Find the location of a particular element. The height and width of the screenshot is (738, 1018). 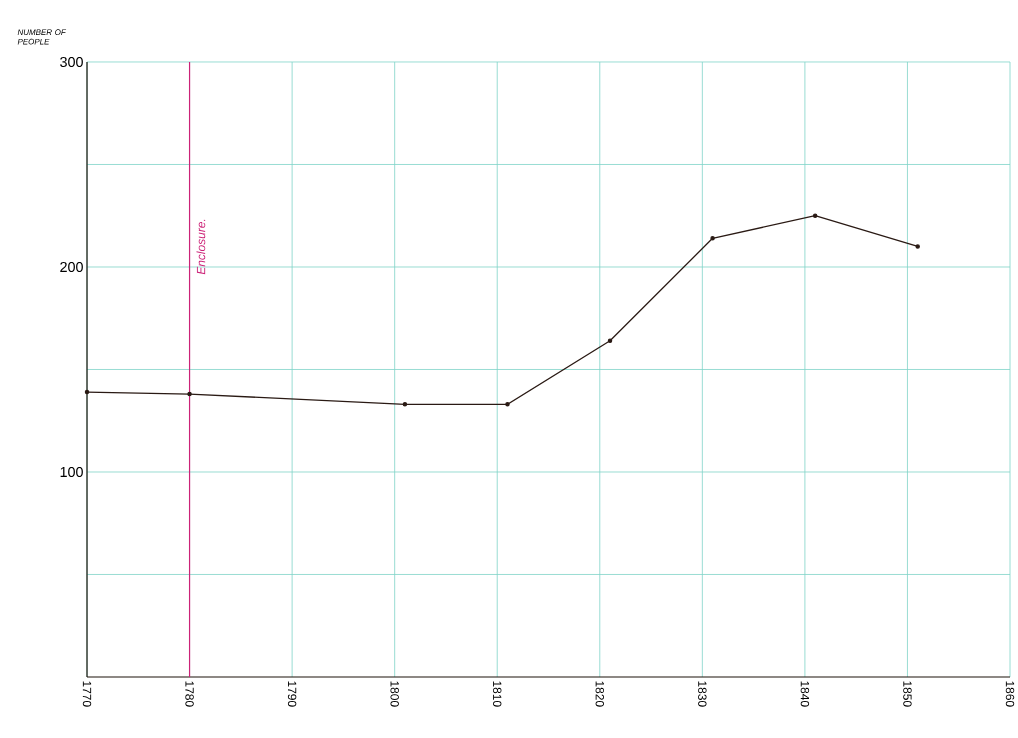

x-tick-label: 1790 is located at coordinates (292, 694).